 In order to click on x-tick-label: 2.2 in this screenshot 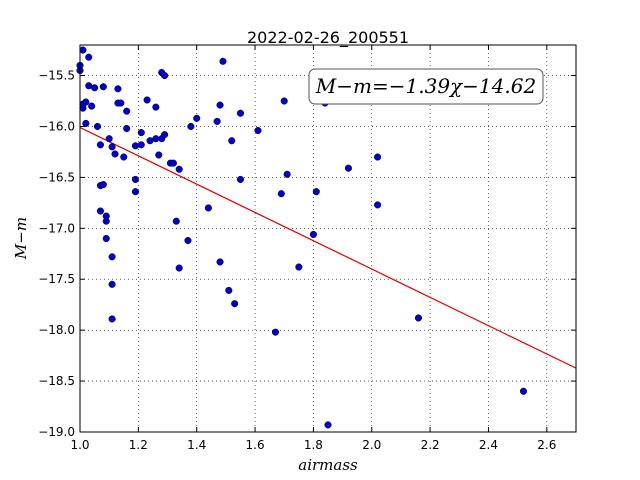, I will do `click(430, 445)`.